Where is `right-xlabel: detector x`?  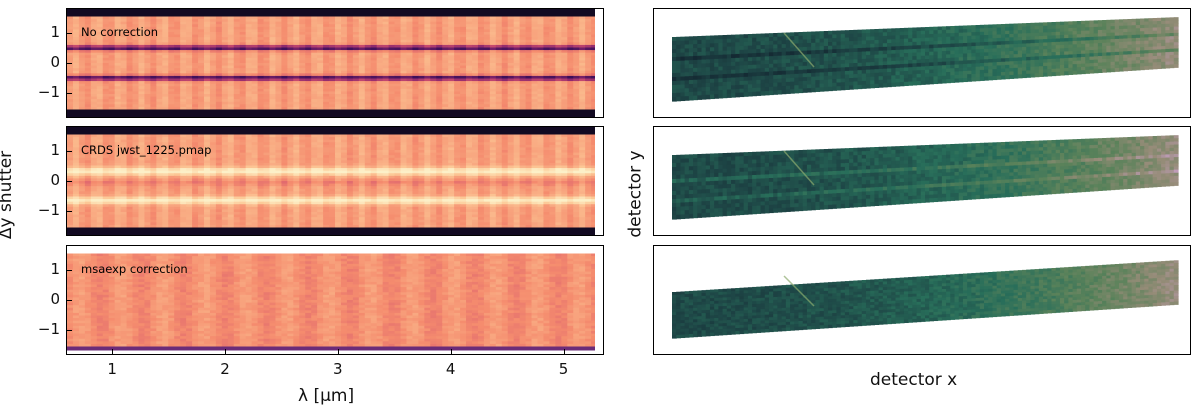
right-xlabel: detector x is located at coordinates (914, 380).